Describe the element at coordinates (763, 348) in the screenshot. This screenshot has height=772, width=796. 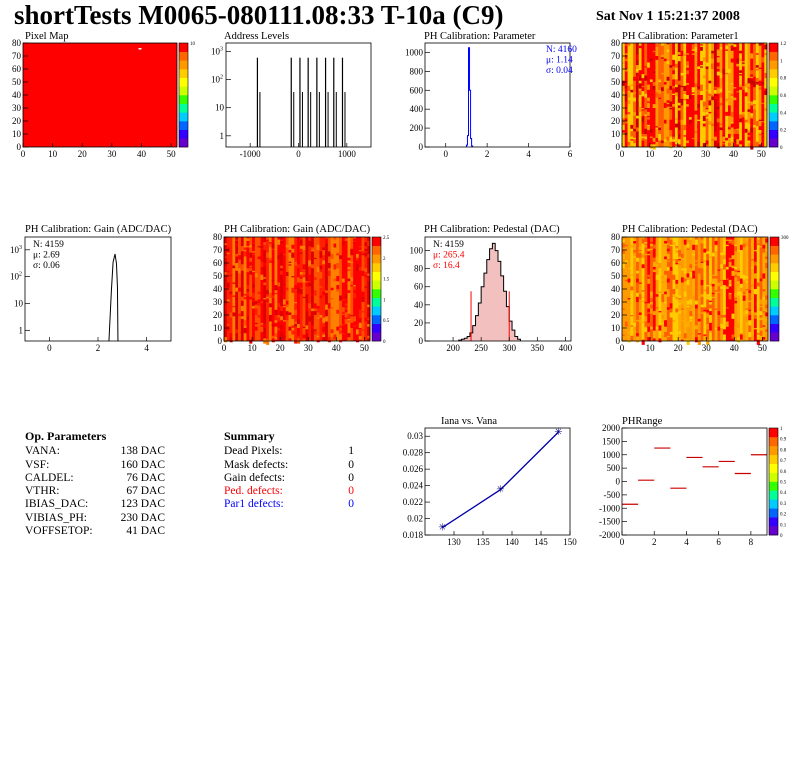
I see `x-tick-label: 50` at that location.